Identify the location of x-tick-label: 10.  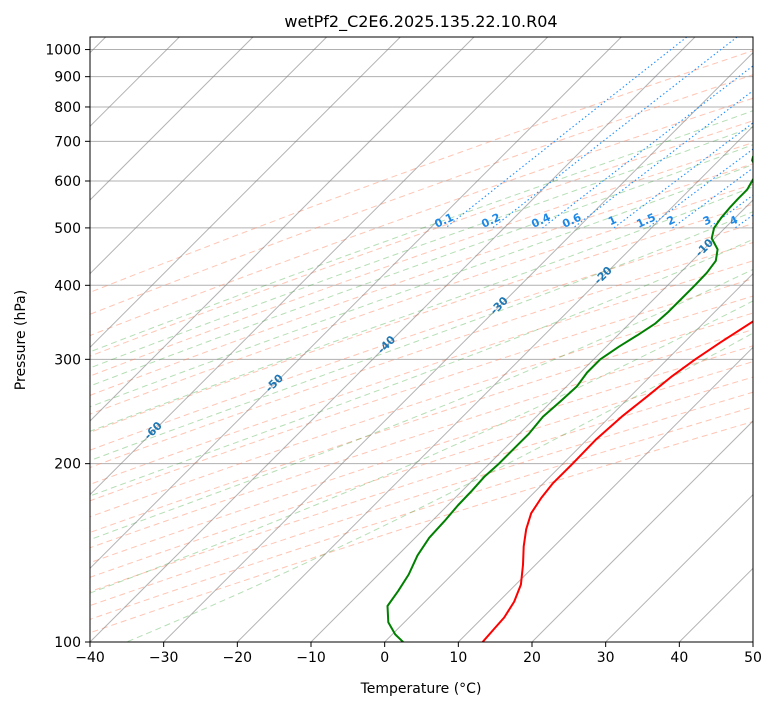
(458, 658).